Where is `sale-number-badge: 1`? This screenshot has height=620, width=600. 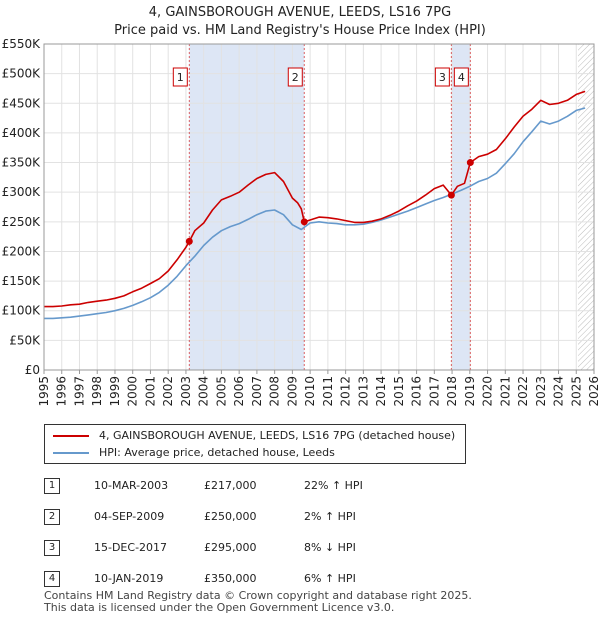 sale-number-badge: 1 is located at coordinates (52, 485).